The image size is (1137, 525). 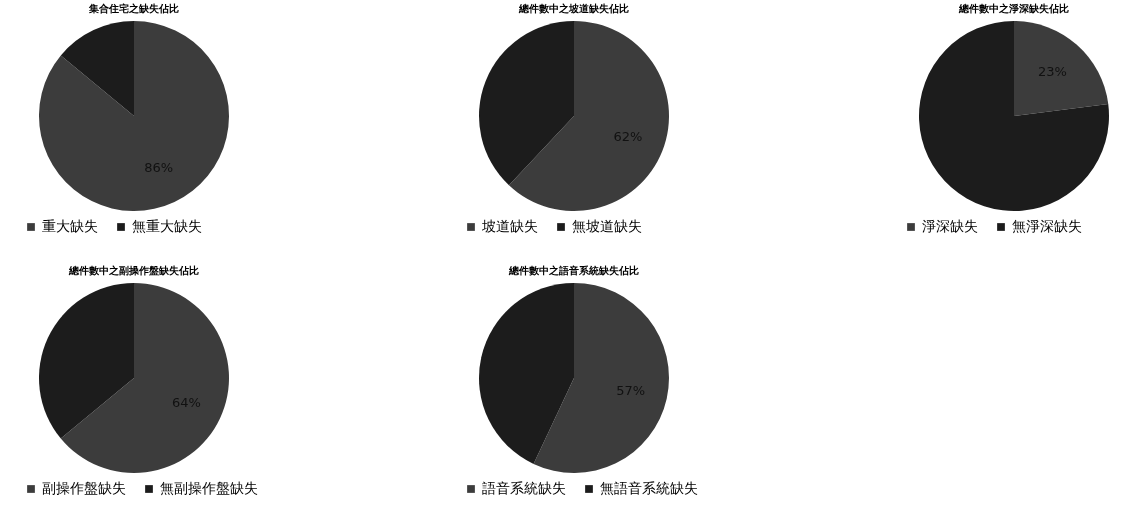 I want to click on chart-title: 集合住宅之缺失佔比, so click(x=133, y=8).